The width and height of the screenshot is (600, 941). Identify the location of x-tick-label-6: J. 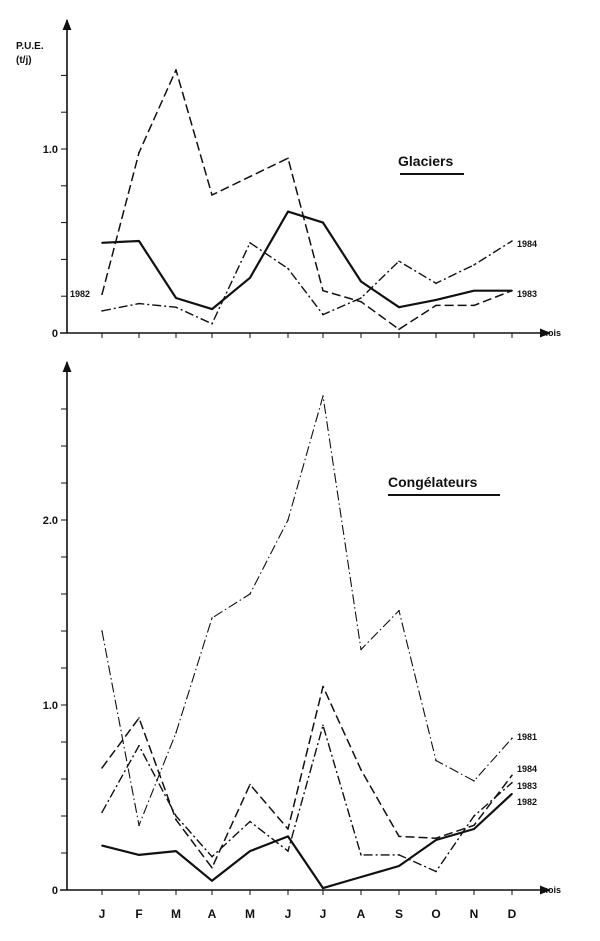
(323, 914).